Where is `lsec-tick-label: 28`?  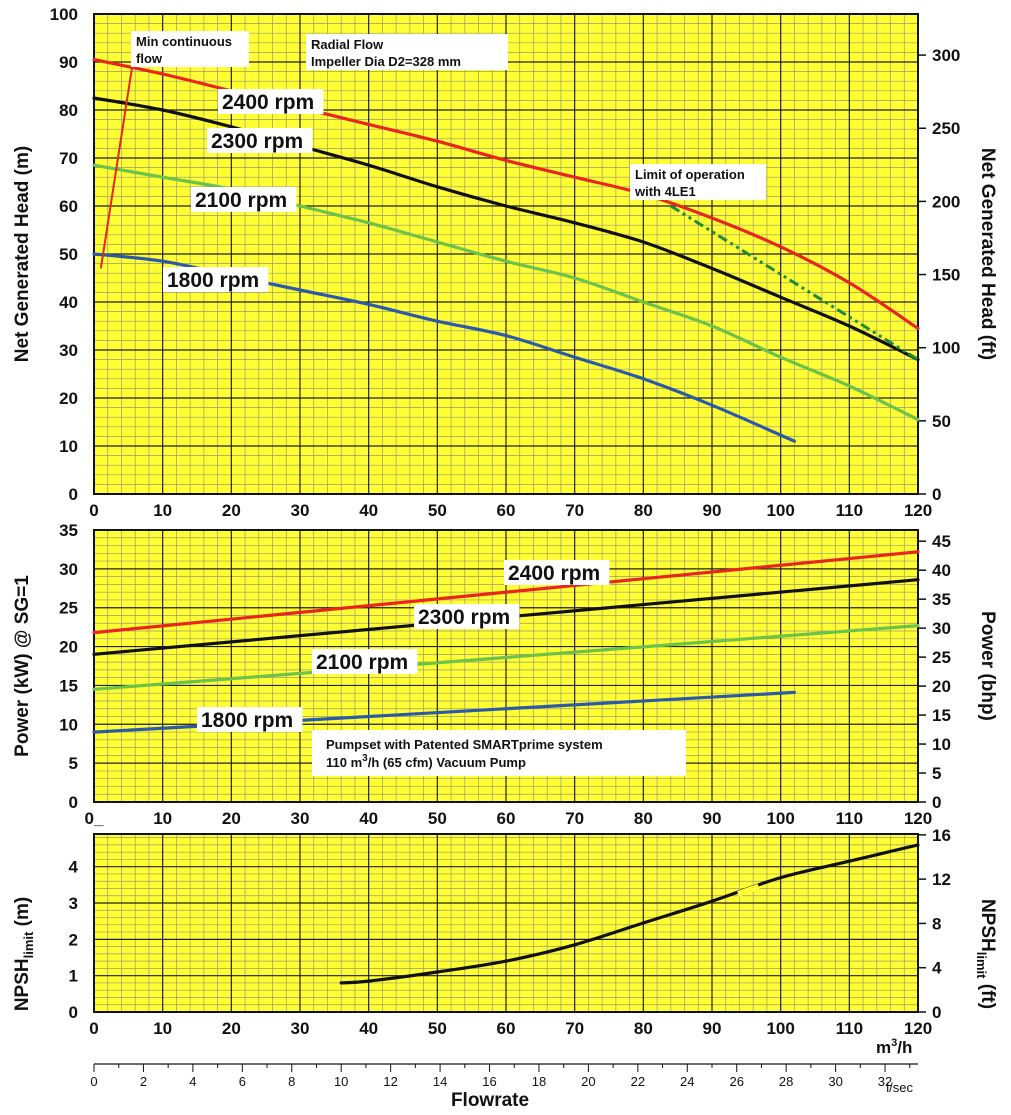
lsec-tick-label: 28 is located at coordinates (786, 1081).